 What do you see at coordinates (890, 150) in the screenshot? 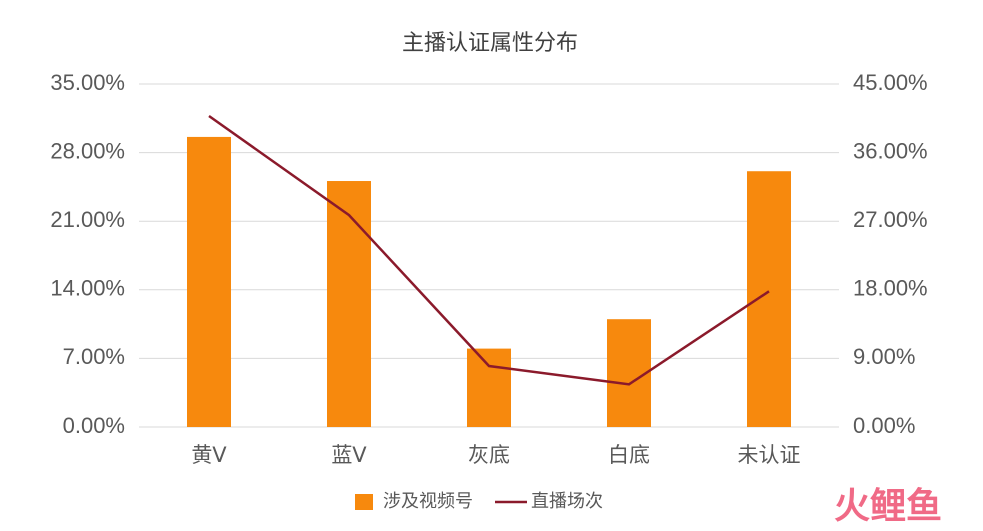
I see `y2-tick-label: 36.00%` at bounding box center [890, 150].